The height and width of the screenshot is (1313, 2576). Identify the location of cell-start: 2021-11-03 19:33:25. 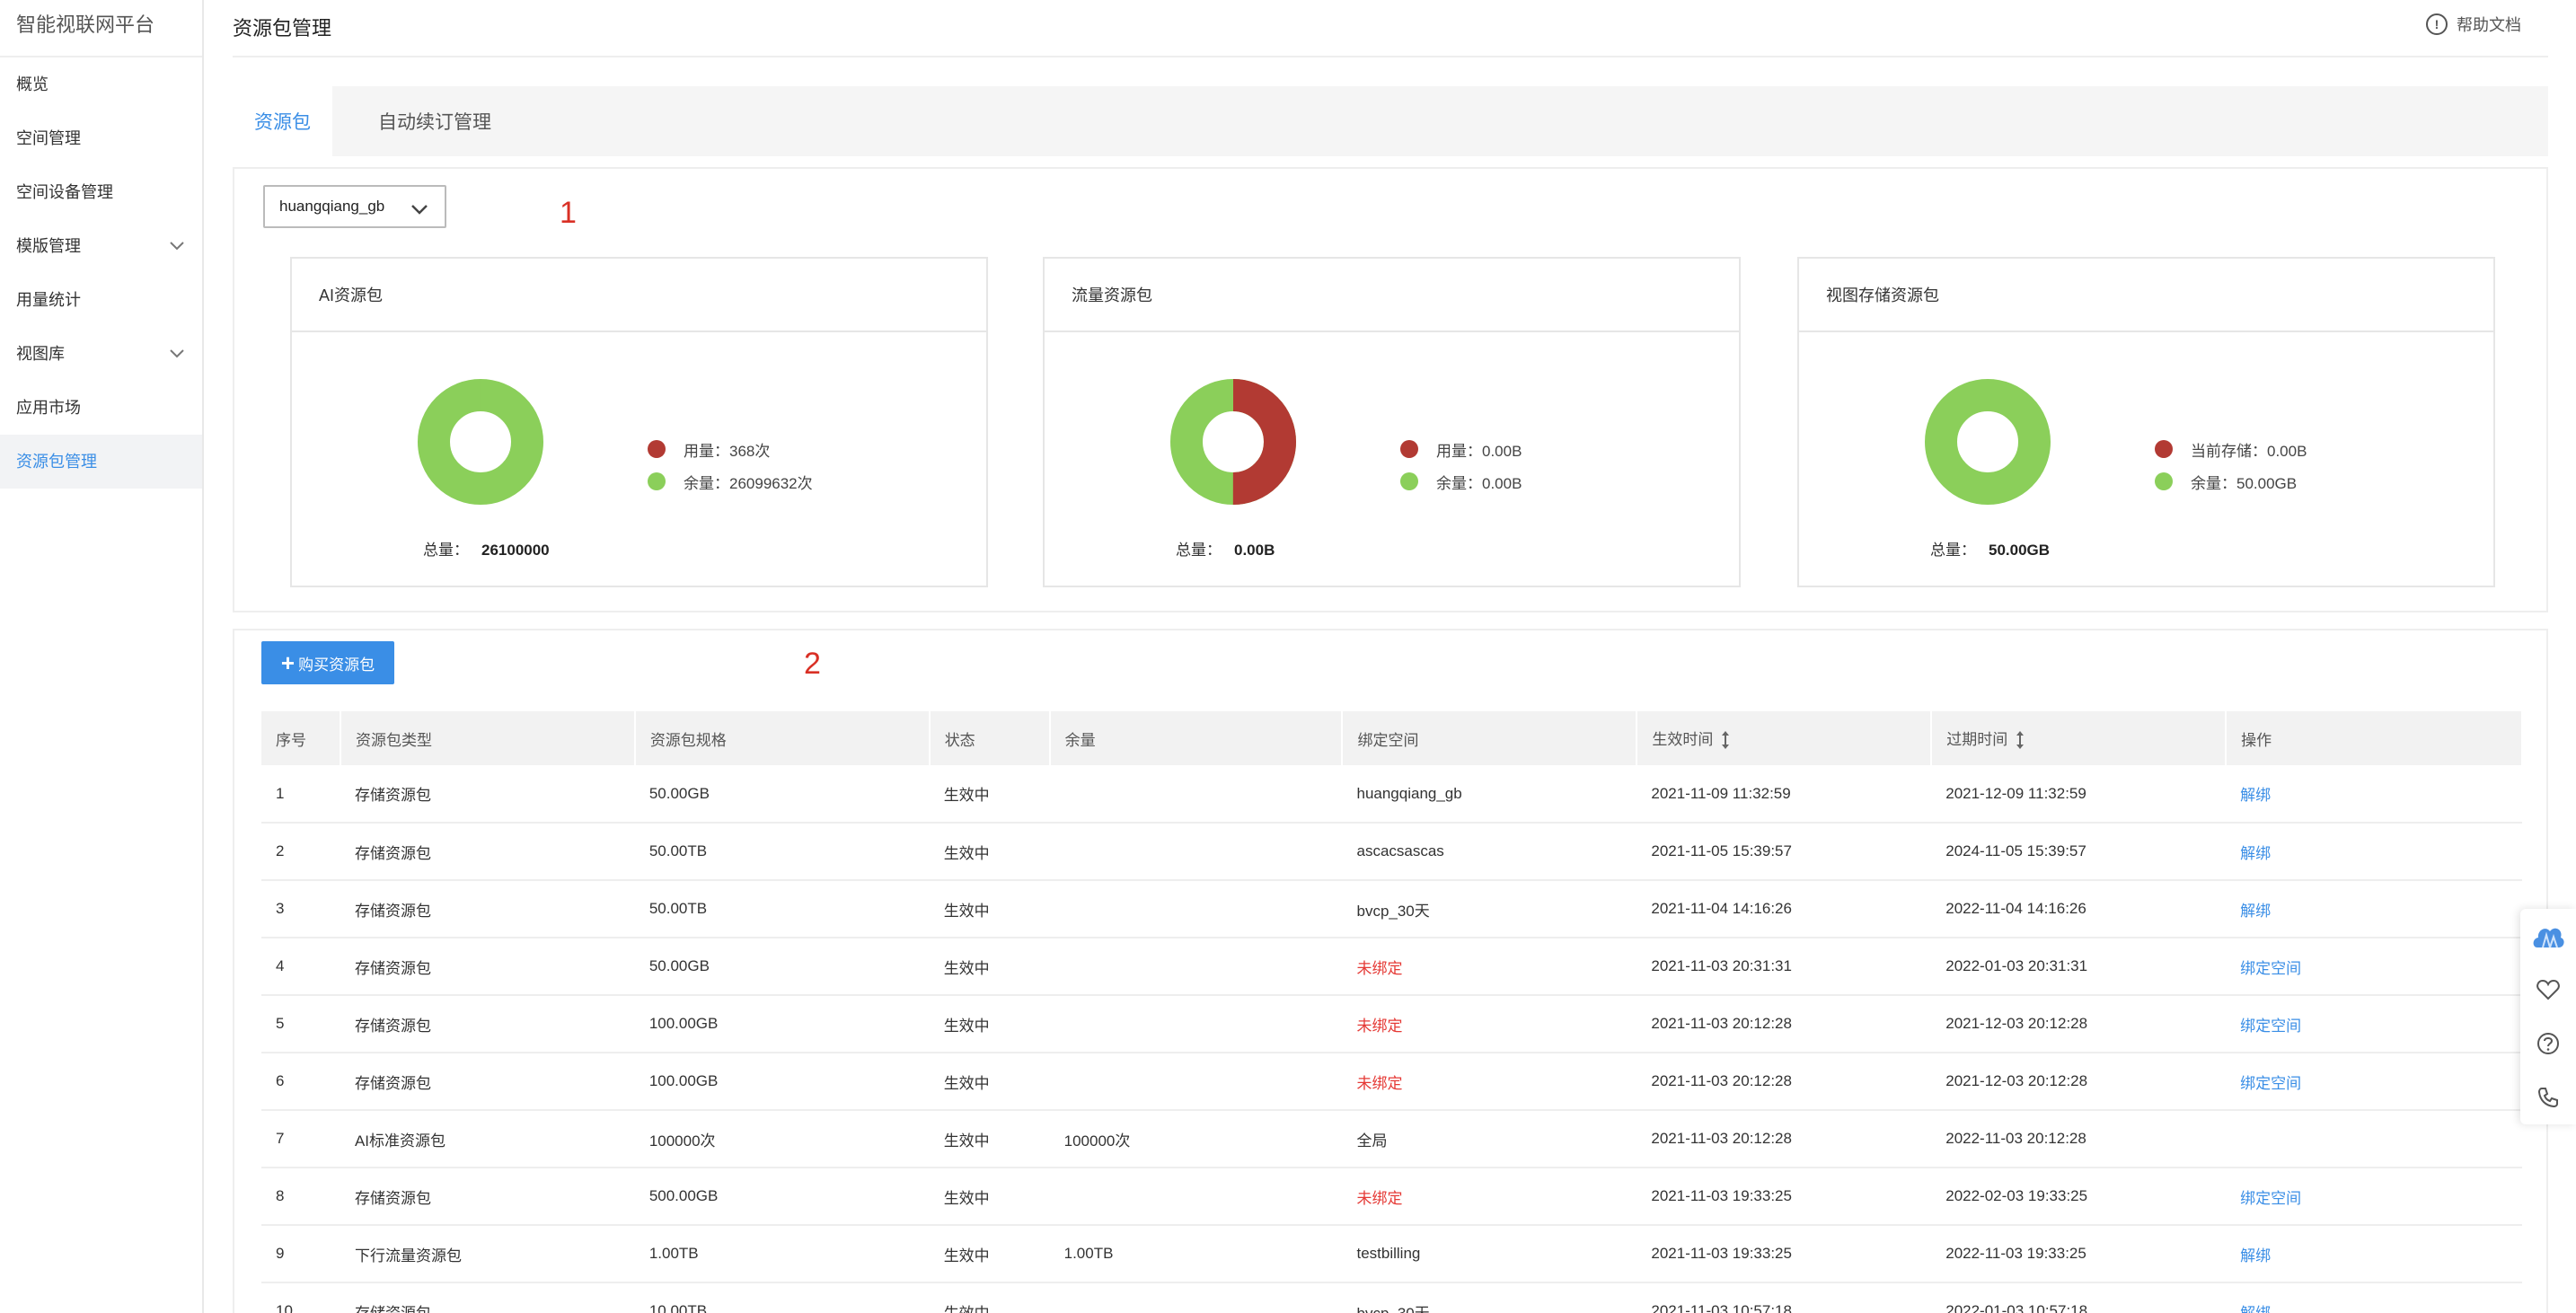
(1784, 1254).